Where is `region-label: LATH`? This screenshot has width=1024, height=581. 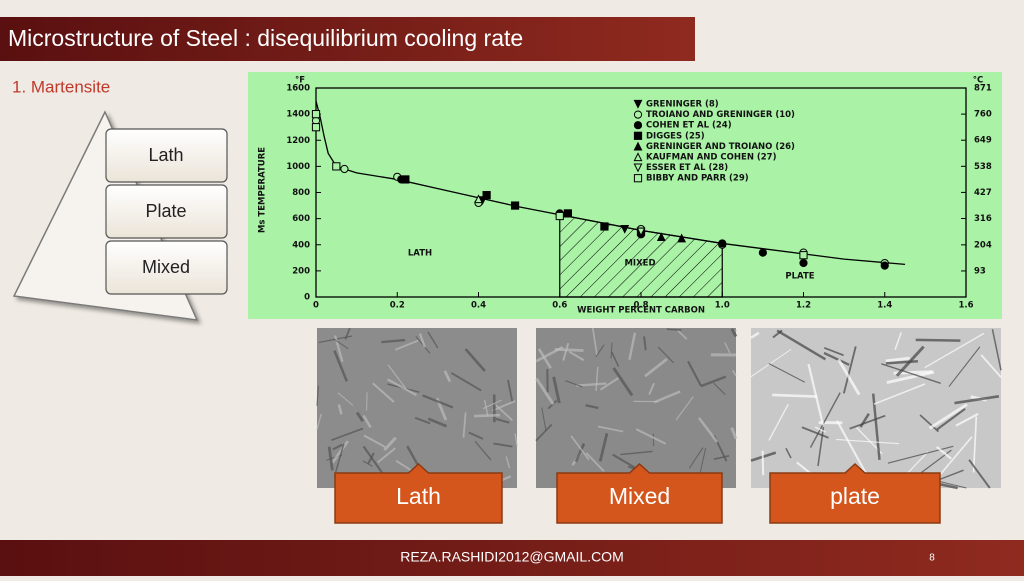
region-label: LATH is located at coordinates (420, 254).